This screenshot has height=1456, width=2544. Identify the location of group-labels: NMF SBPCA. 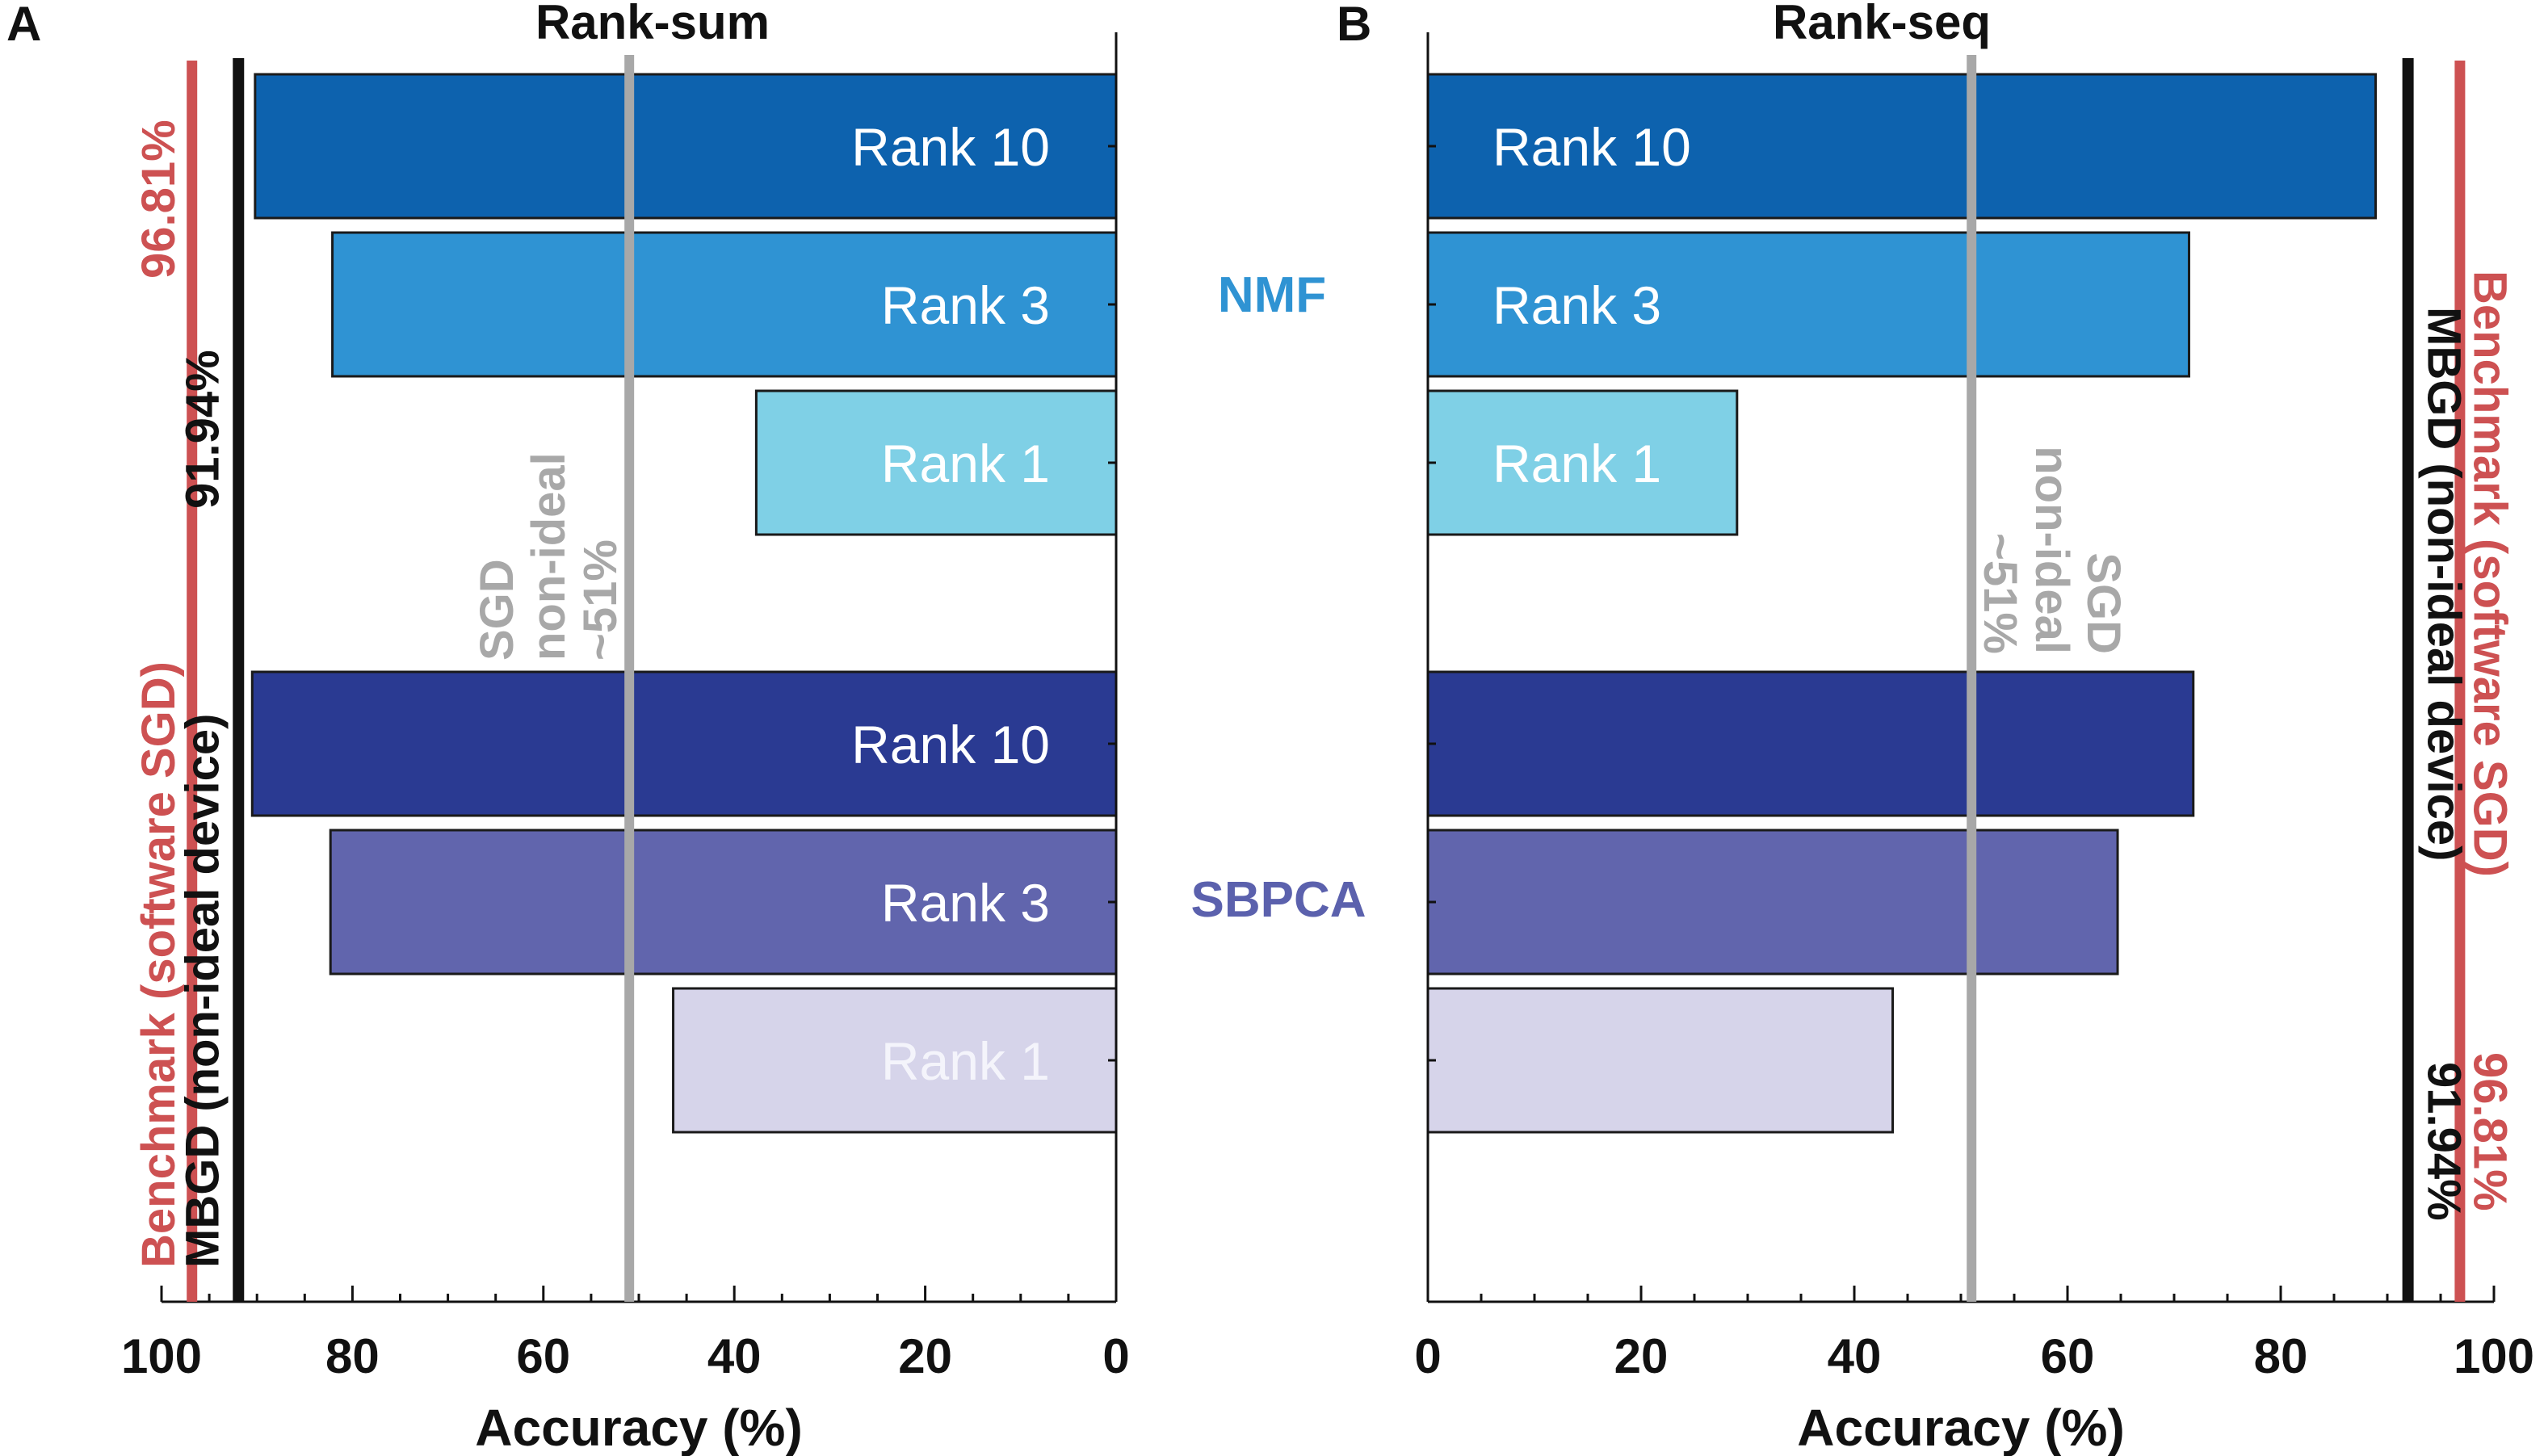
(1278, 597).